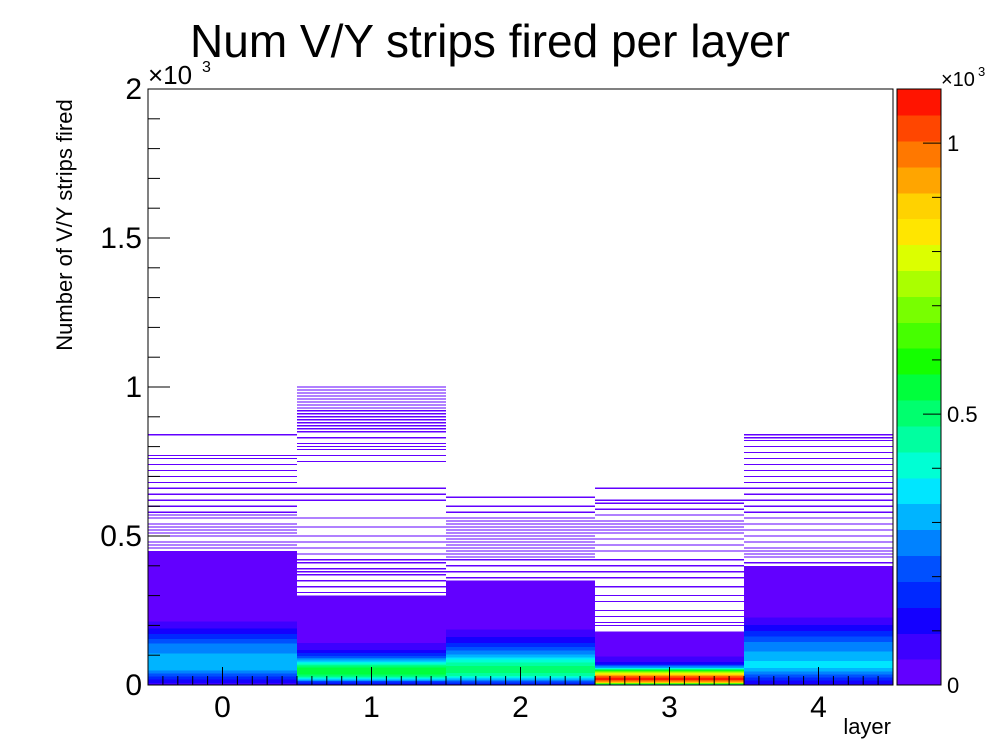 The width and height of the screenshot is (992, 744). Describe the element at coordinates (669, 707) in the screenshot. I see `x-tick-label: 3` at that location.